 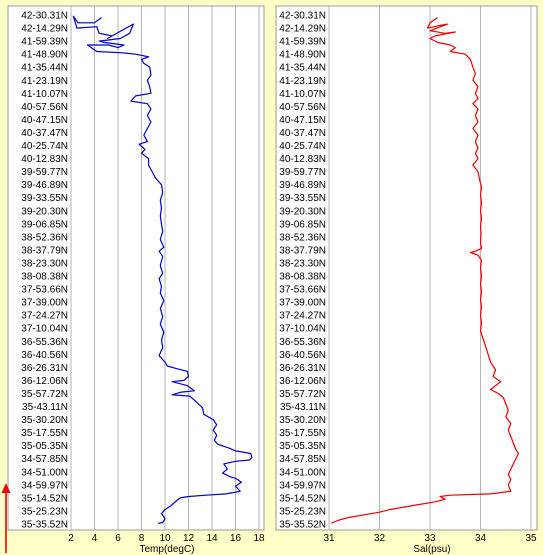 I want to click on sal-y-tick-label: 41-23.19N, so click(x=302, y=81).